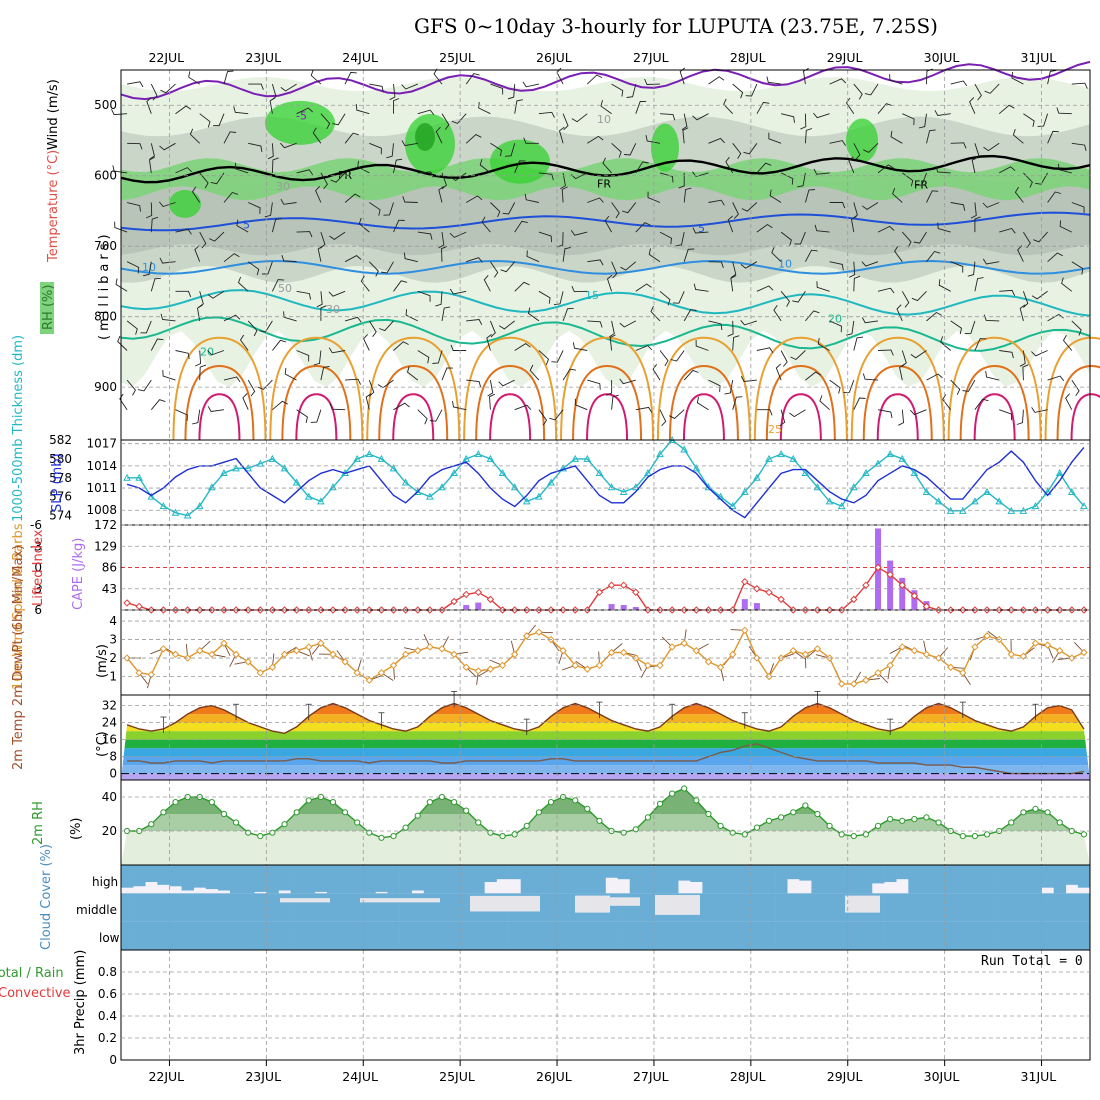  What do you see at coordinates (109, 797) in the screenshot?
I see `rh-ytick-0: 40` at bounding box center [109, 797].